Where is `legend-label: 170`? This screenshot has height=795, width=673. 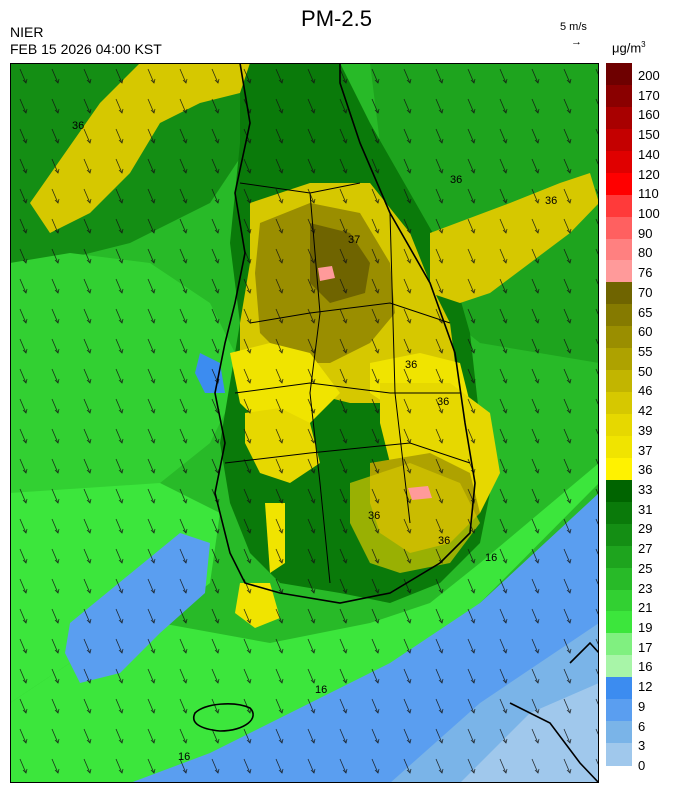 legend-label: 170 is located at coordinates (649, 95).